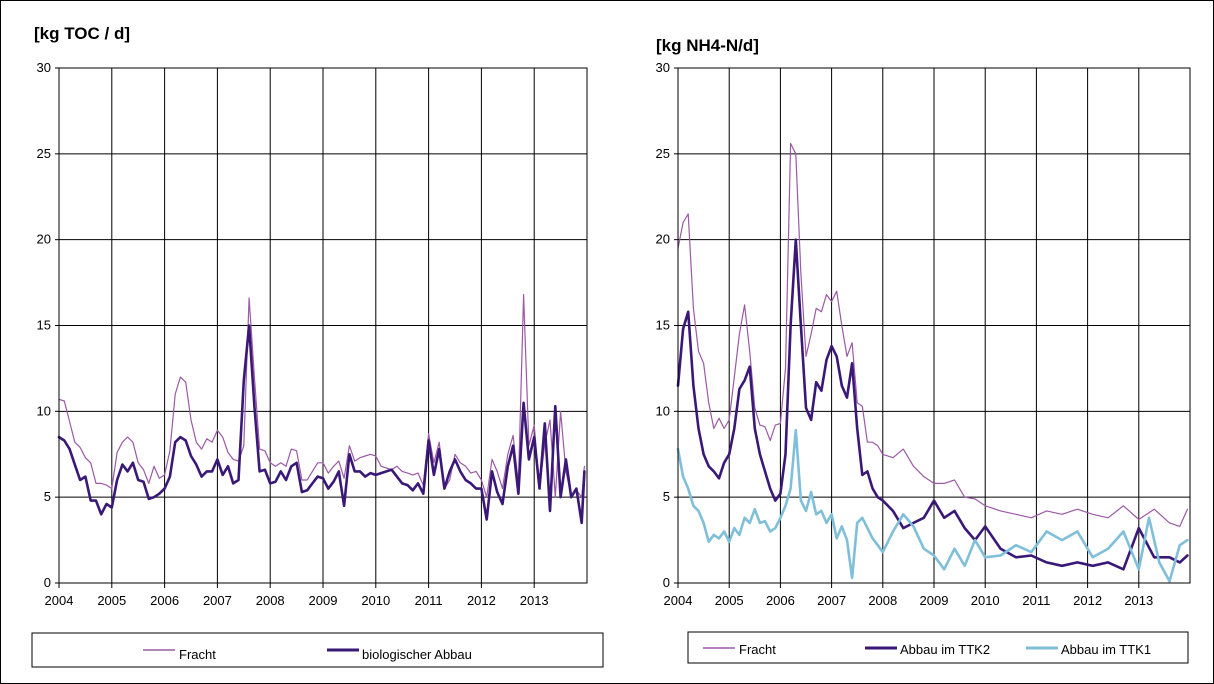  What do you see at coordinates (1106, 649) in the screenshot?
I see `legend-label-abbau-ttk1: Abbau im TTK1` at bounding box center [1106, 649].